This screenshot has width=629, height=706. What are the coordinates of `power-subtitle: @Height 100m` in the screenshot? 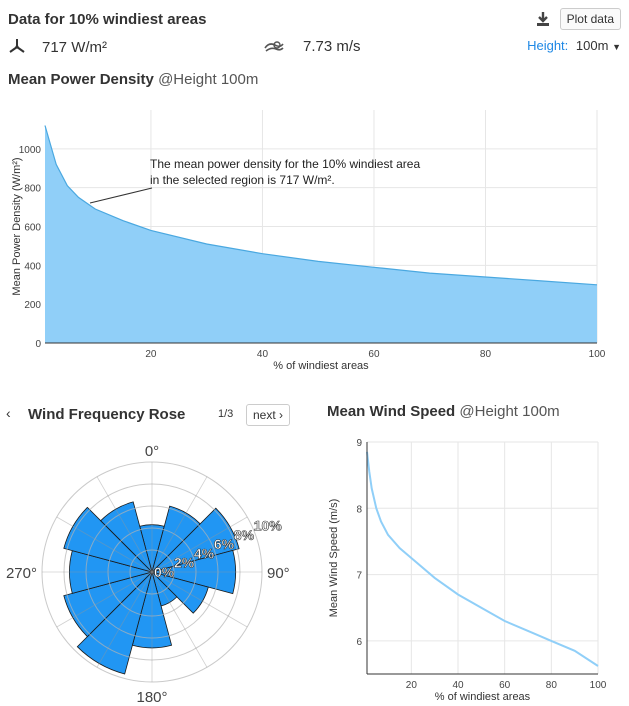 It's located at (208, 79).